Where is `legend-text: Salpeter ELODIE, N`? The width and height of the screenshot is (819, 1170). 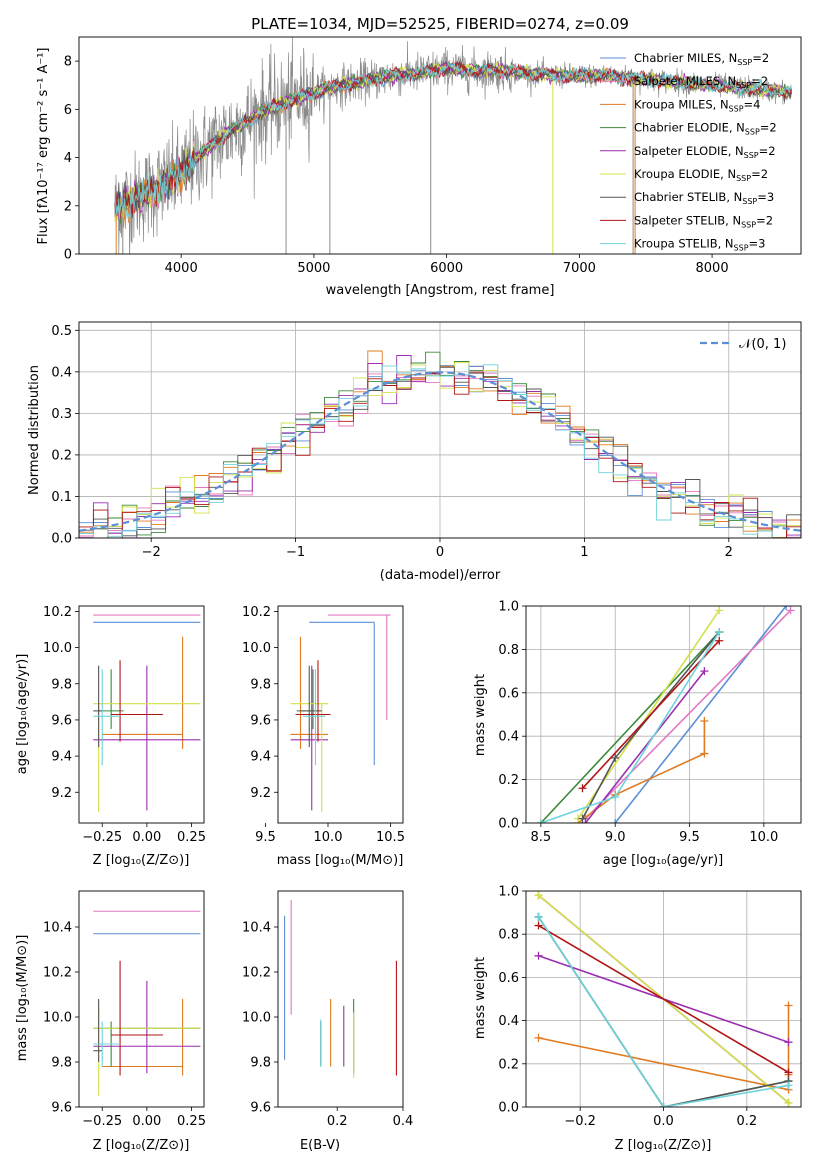 legend-text: Salpeter ELODIE, N is located at coordinates (689, 151).